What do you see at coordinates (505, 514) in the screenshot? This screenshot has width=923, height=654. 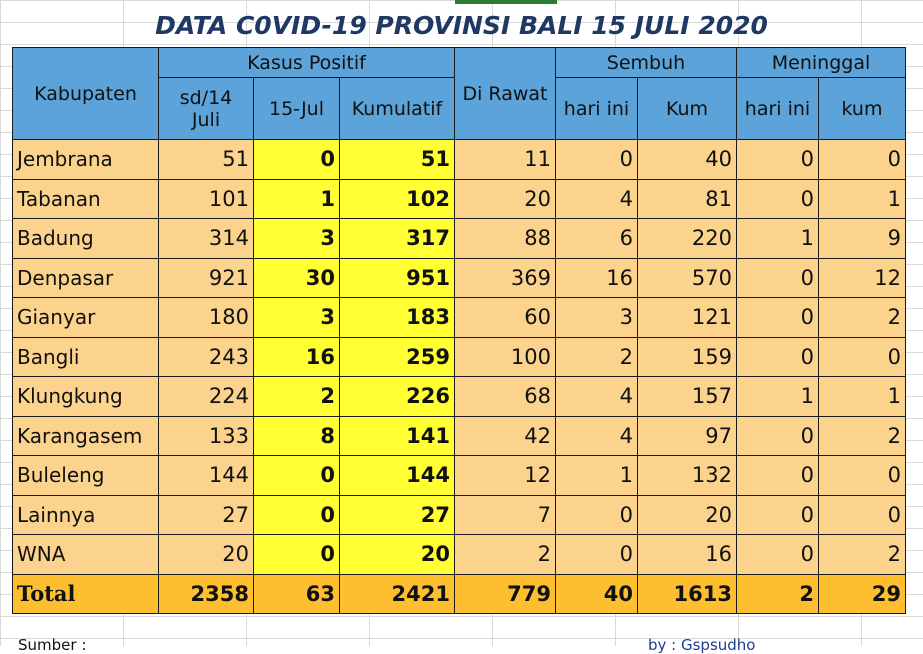 I see `cell-dirawat: 7` at bounding box center [505, 514].